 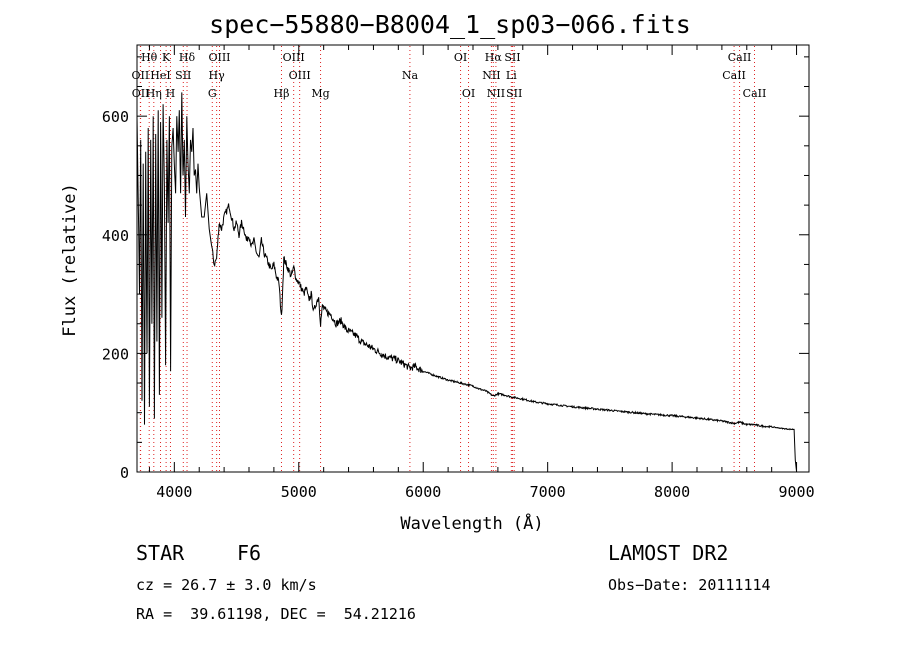 What do you see at coordinates (154, 93) in the screenshot?
I see `line-id-label: Hη` at bounding box center [154, 93].